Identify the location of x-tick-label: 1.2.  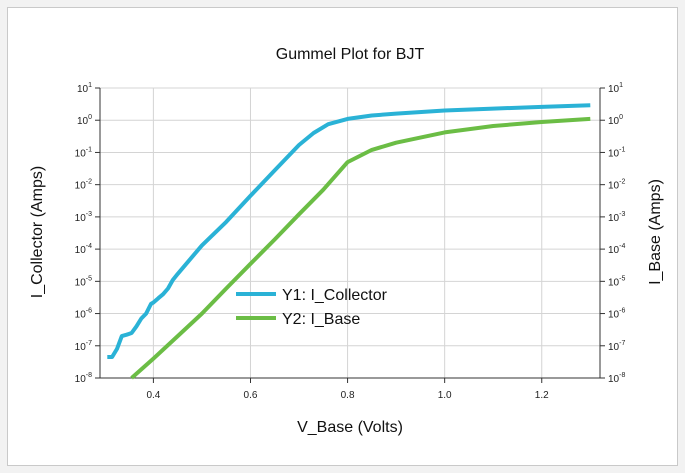
(542, 395).